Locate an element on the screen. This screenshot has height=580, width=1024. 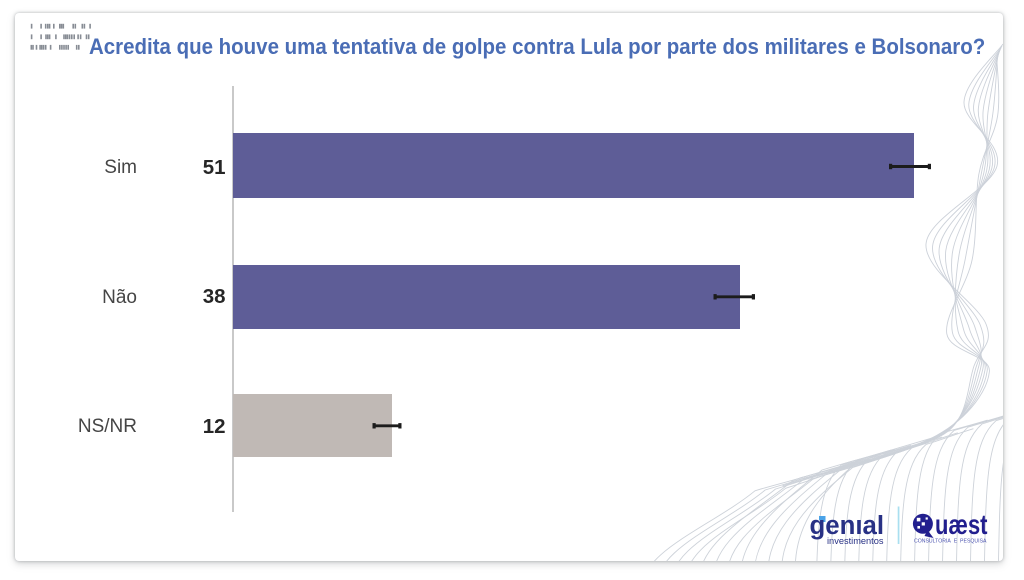
svg-text: CONSULTORIA E PESQUISA is located at coordinates (950, 541).